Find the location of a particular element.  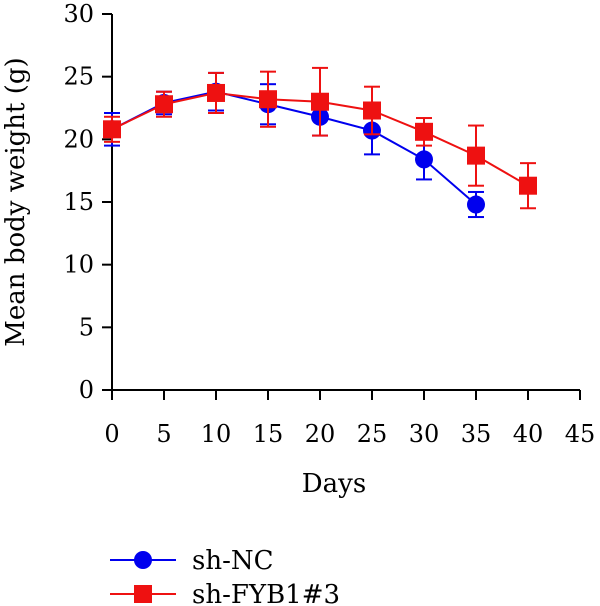

y-axis-title: Mean body weight (g) is located at coordinates (16, 201).